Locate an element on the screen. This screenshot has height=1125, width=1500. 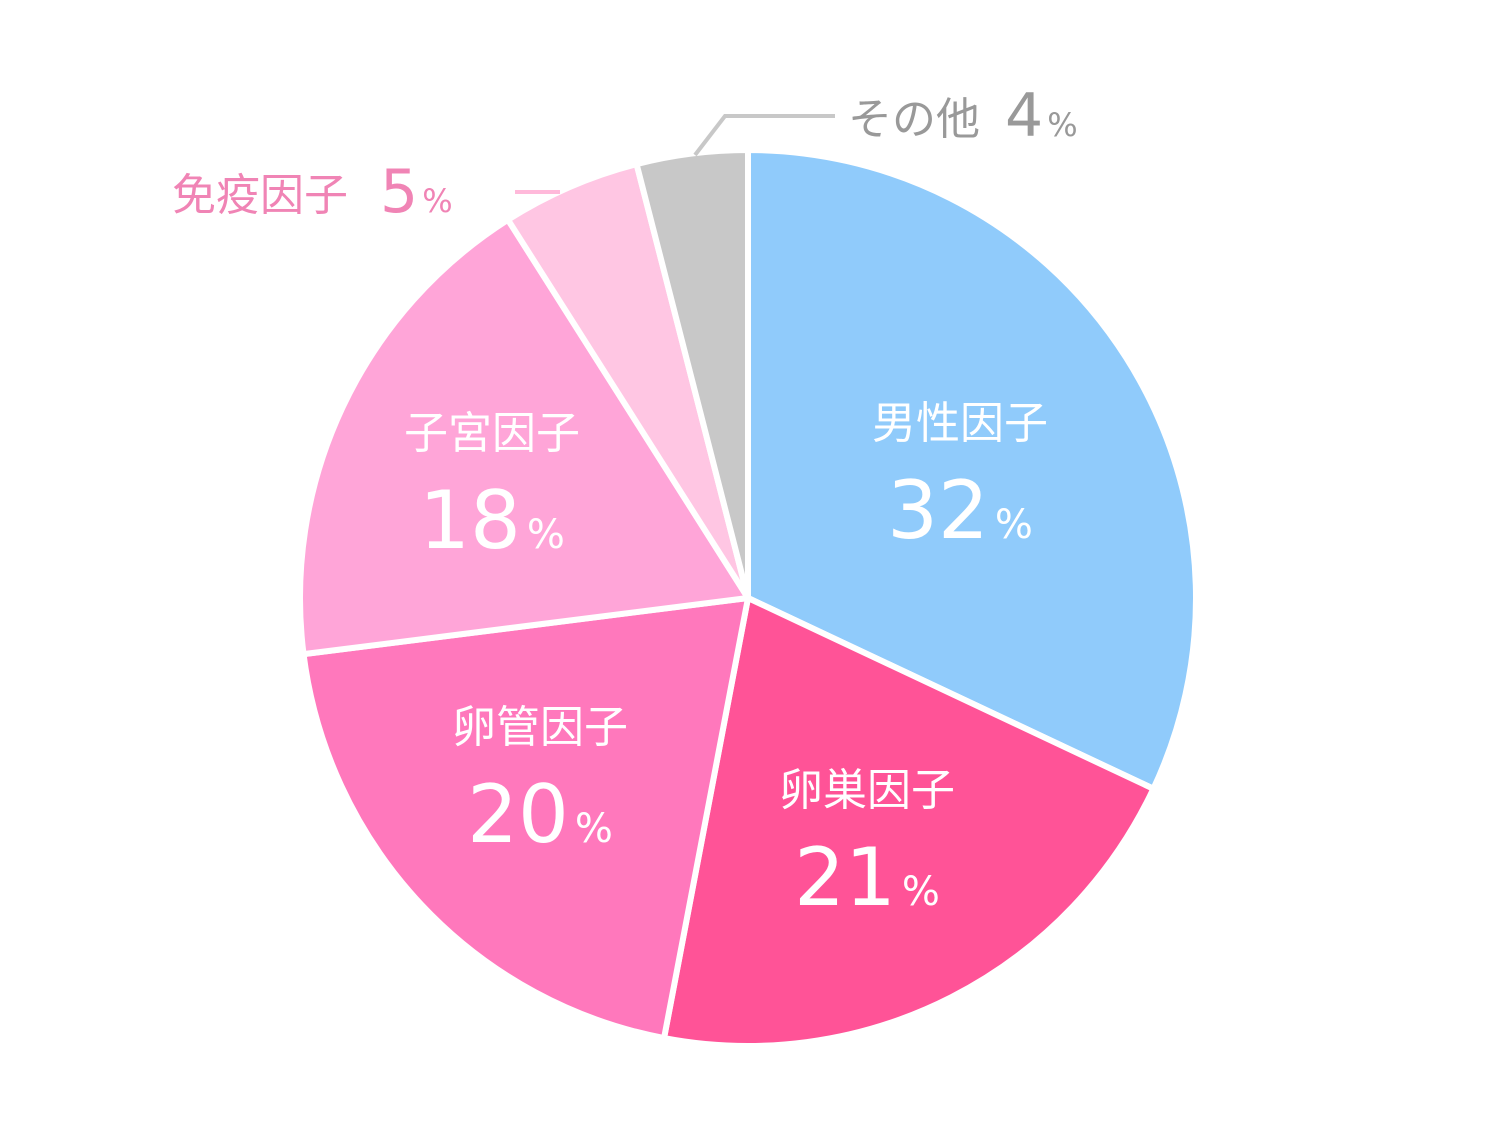
slice-2-label: 卵巣因子 is located at coordinates (867, 790).